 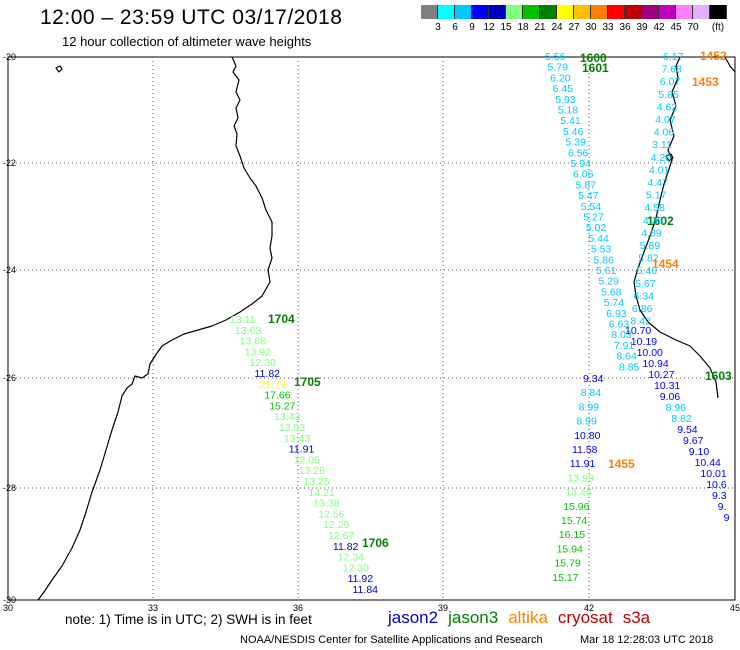 What do you see at coordinates (624, 346) in the screenshot?
I see `swh-value: 7.91` at bounding box center [624, 346].